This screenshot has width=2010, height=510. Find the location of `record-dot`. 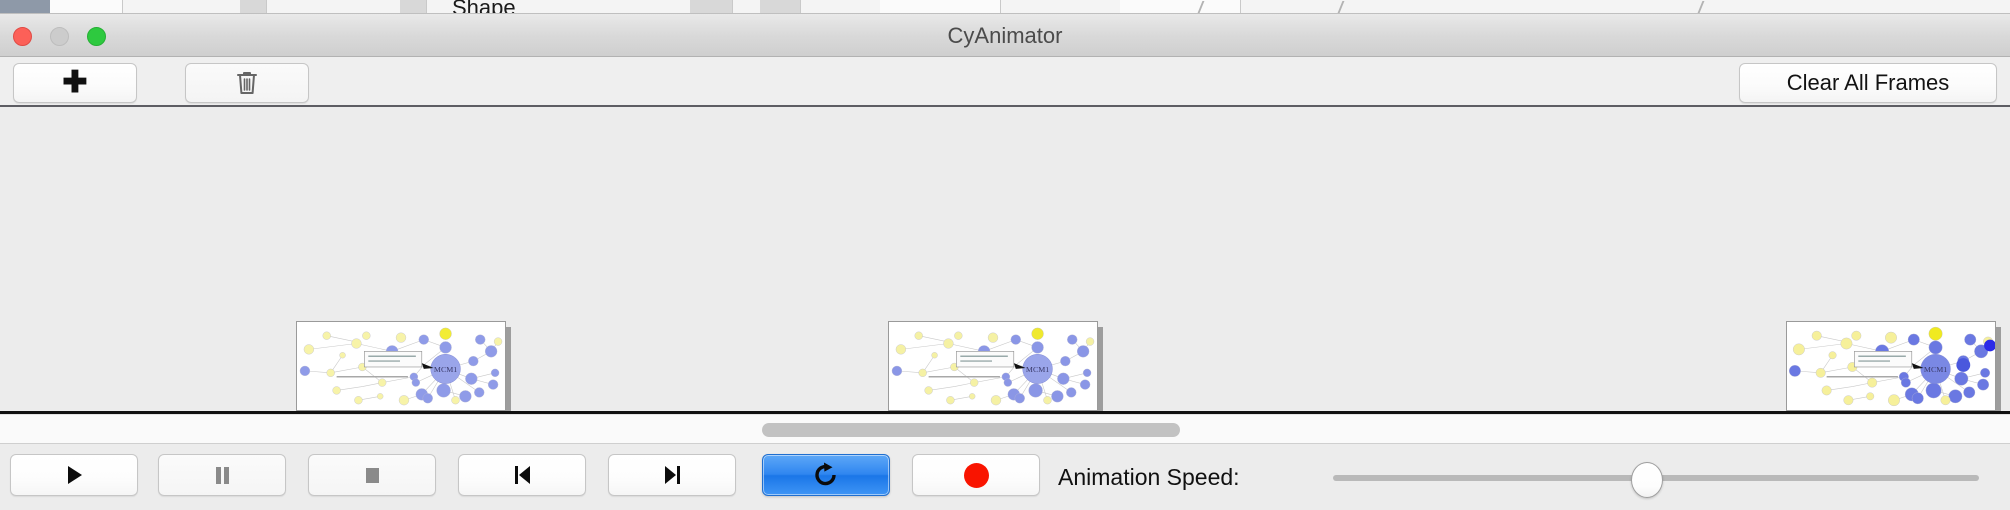

record-dot is located at coordinates (976, 475).